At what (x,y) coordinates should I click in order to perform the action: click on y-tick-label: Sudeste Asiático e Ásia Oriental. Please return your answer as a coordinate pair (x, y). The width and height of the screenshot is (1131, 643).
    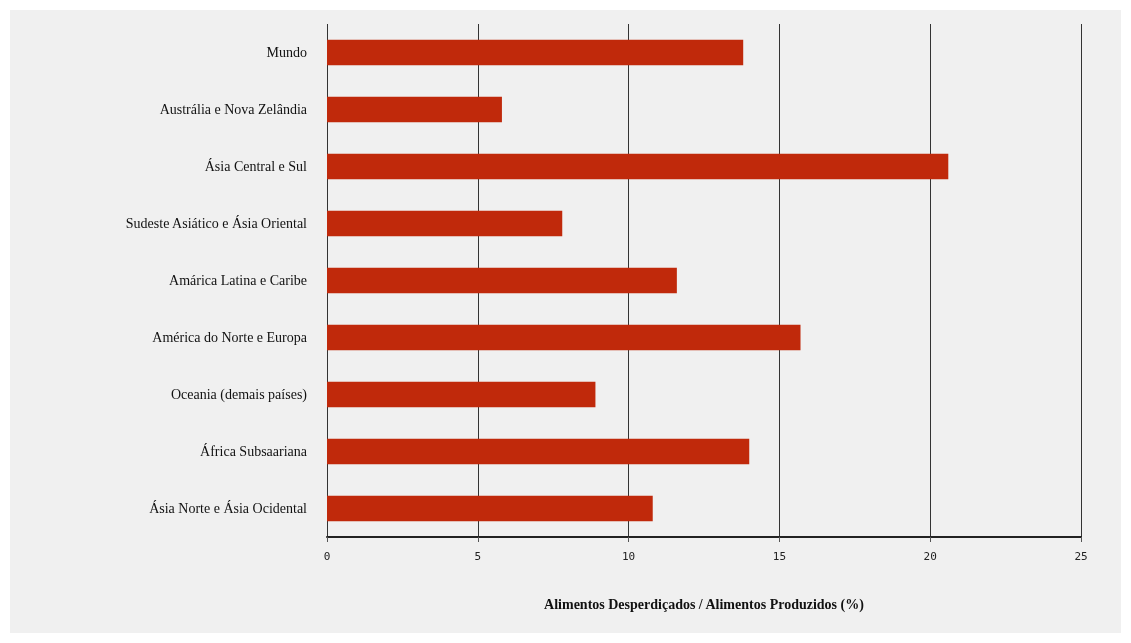
    Looking at the image, I should click on (216, 223).